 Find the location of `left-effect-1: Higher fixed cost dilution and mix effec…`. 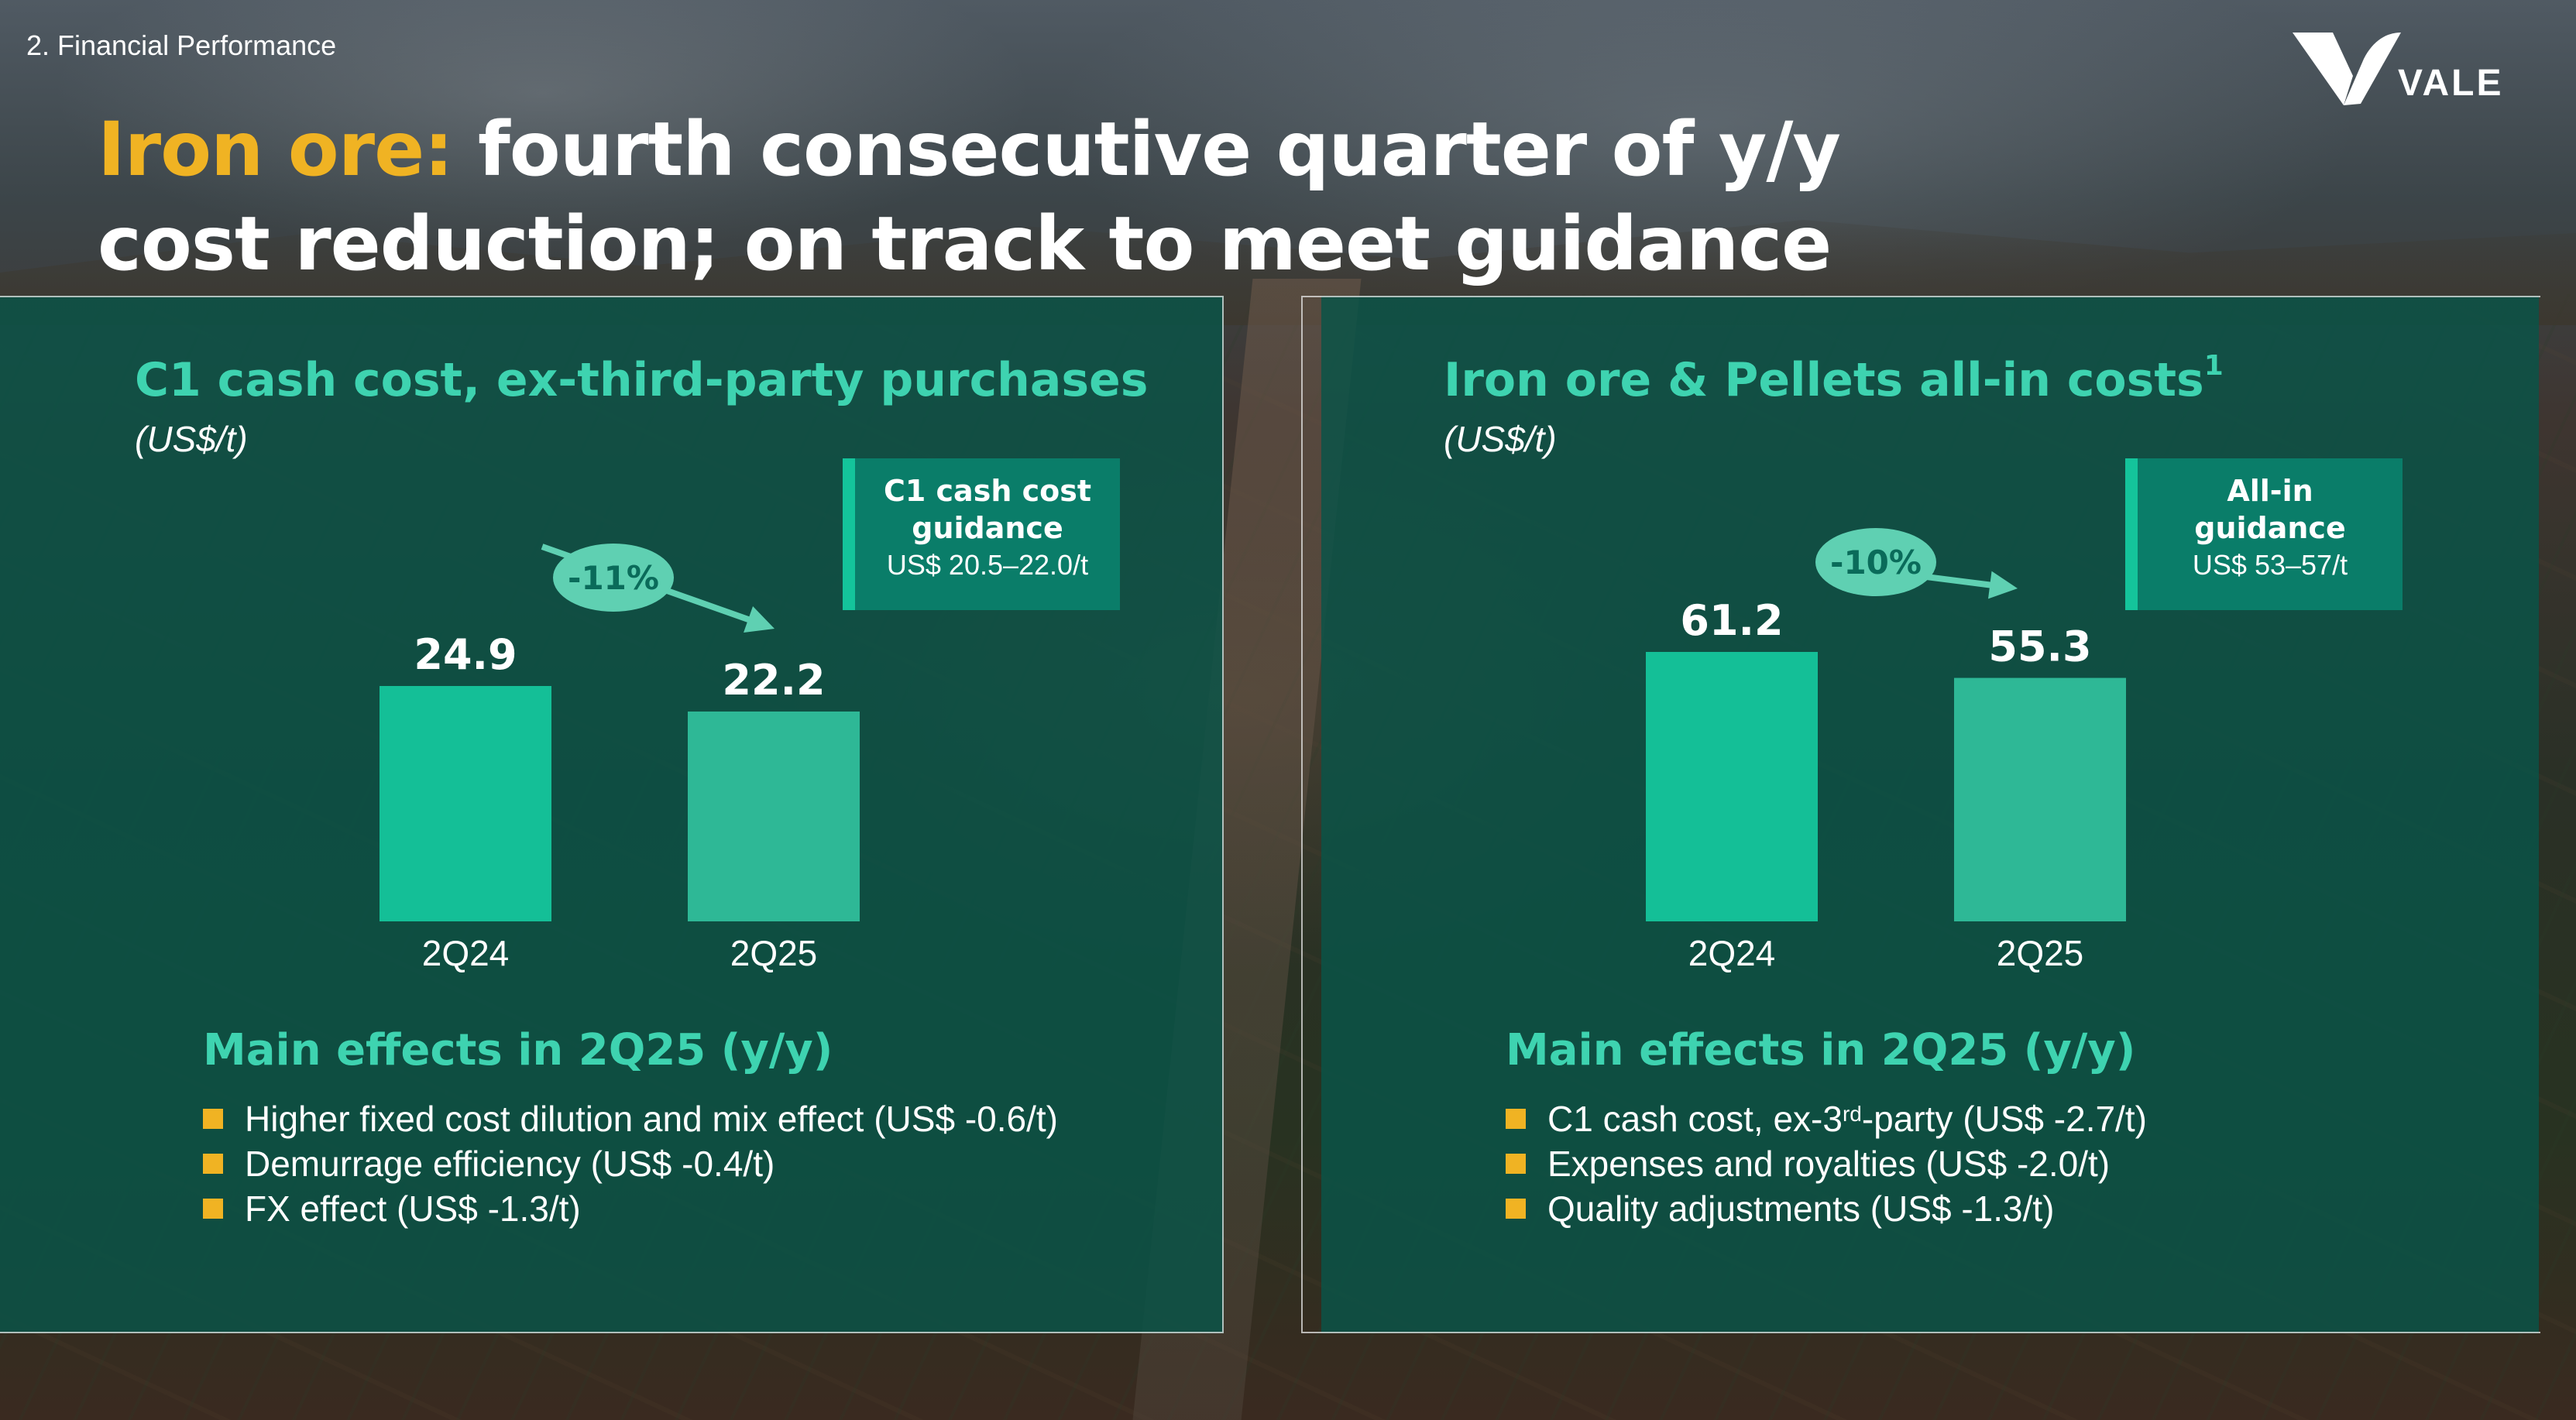

left-effect-1: Higher fixed cost dilution and mix effec… is located at coordinates (651, 1119).